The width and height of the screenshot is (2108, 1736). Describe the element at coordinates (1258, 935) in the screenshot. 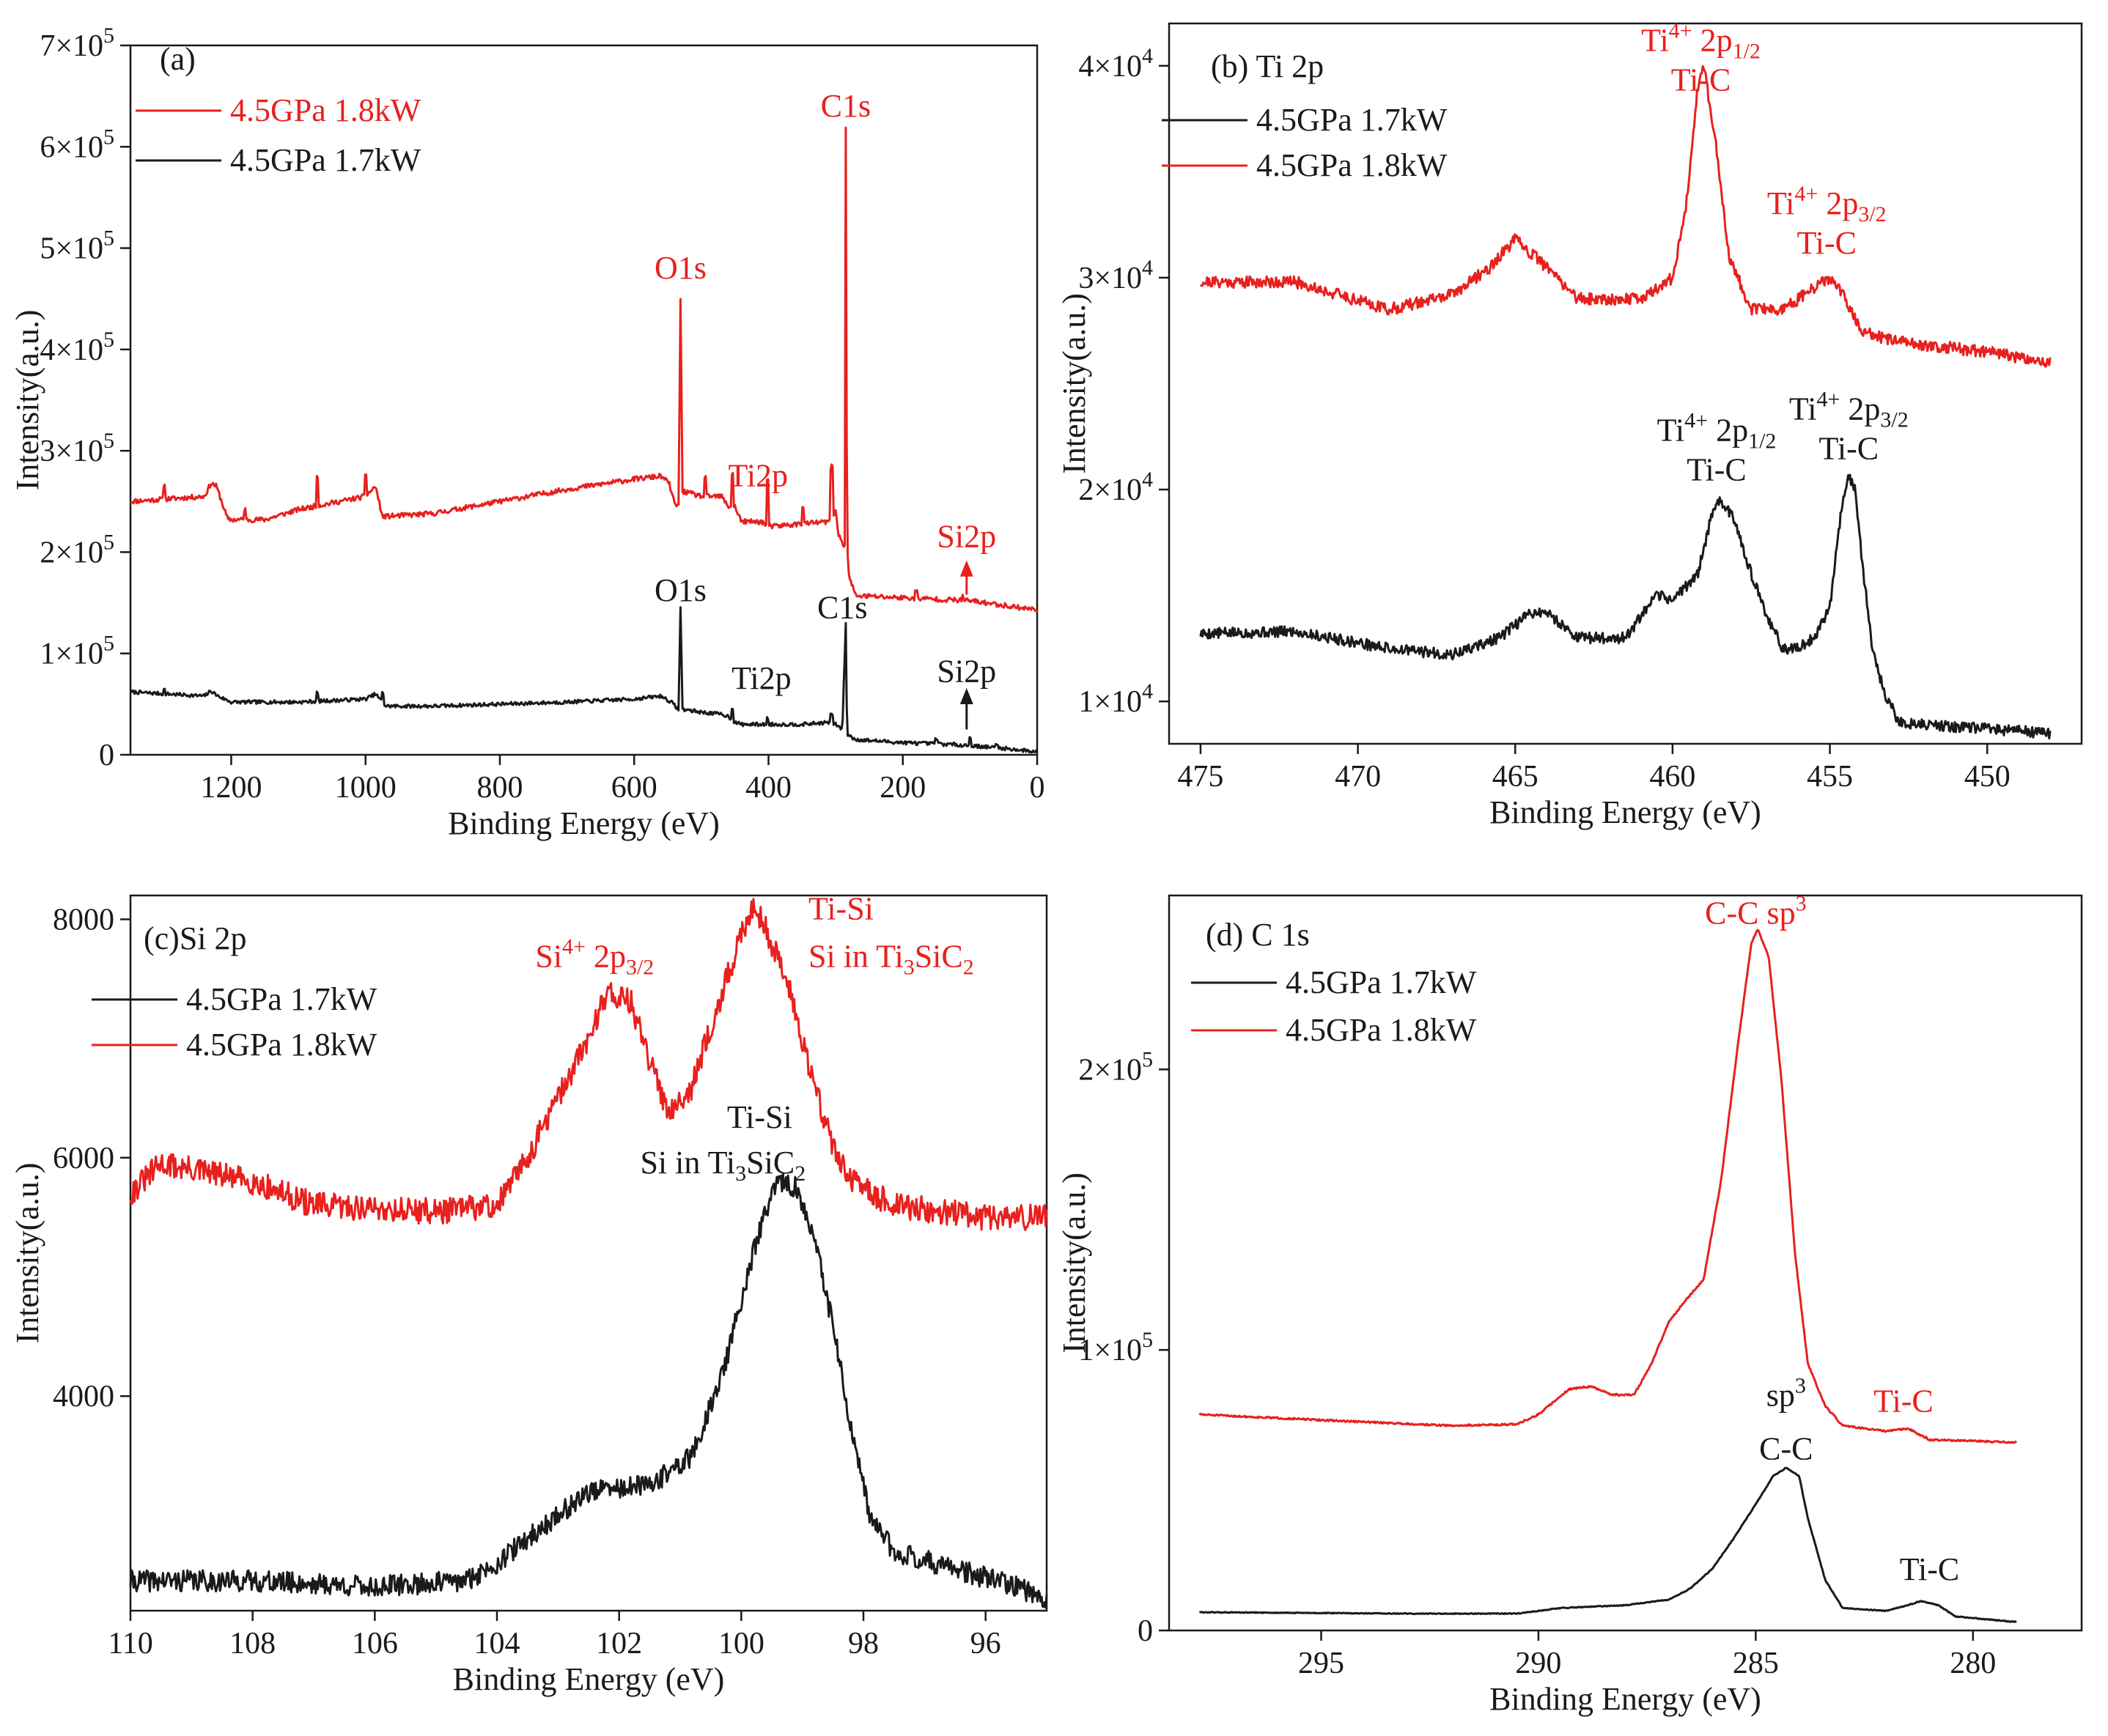

I see `panel-label: (d) C 1s` at that location.